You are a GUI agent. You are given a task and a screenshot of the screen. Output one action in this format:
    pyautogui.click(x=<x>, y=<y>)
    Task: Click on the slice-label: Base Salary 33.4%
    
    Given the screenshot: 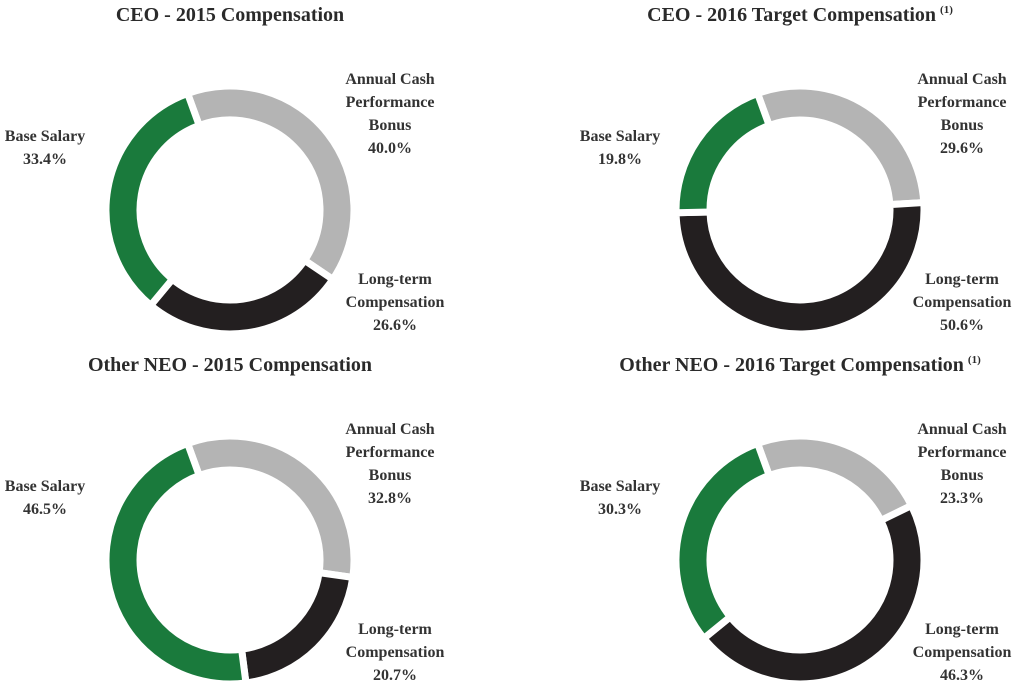 What is the action you would take?
    pyautogui.click(x=52, y=148)
    